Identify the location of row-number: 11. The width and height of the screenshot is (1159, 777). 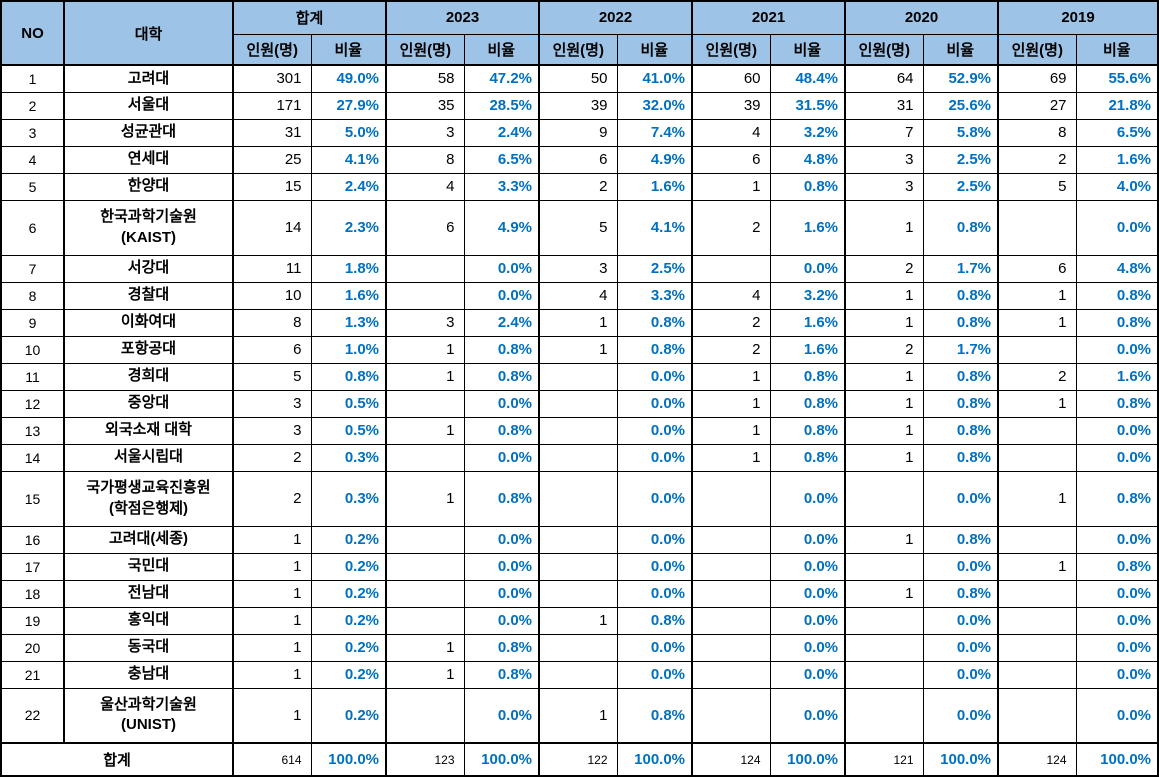
(32, 376).